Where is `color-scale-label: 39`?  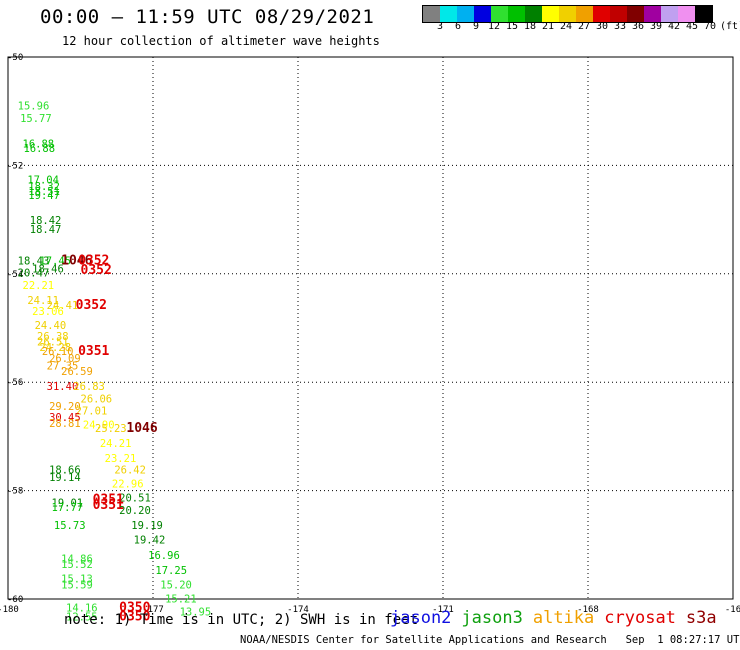 color-scale-label: 39 is located at coordinates (656, 26).